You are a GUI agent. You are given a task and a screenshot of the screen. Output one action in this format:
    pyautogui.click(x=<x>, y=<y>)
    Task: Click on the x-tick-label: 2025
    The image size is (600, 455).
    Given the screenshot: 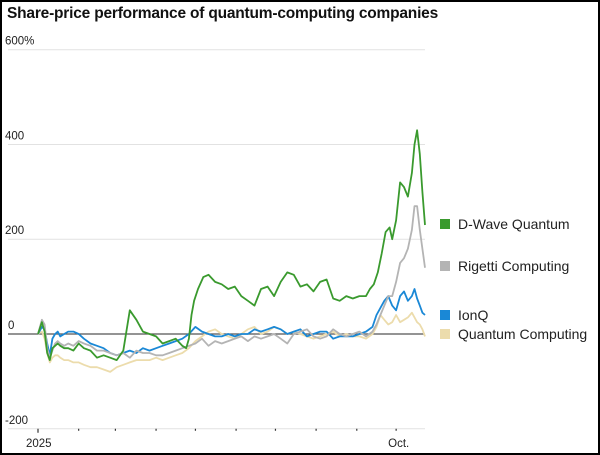 What is the action you would take?
    pyautogui.click(x=39, y=444)
    